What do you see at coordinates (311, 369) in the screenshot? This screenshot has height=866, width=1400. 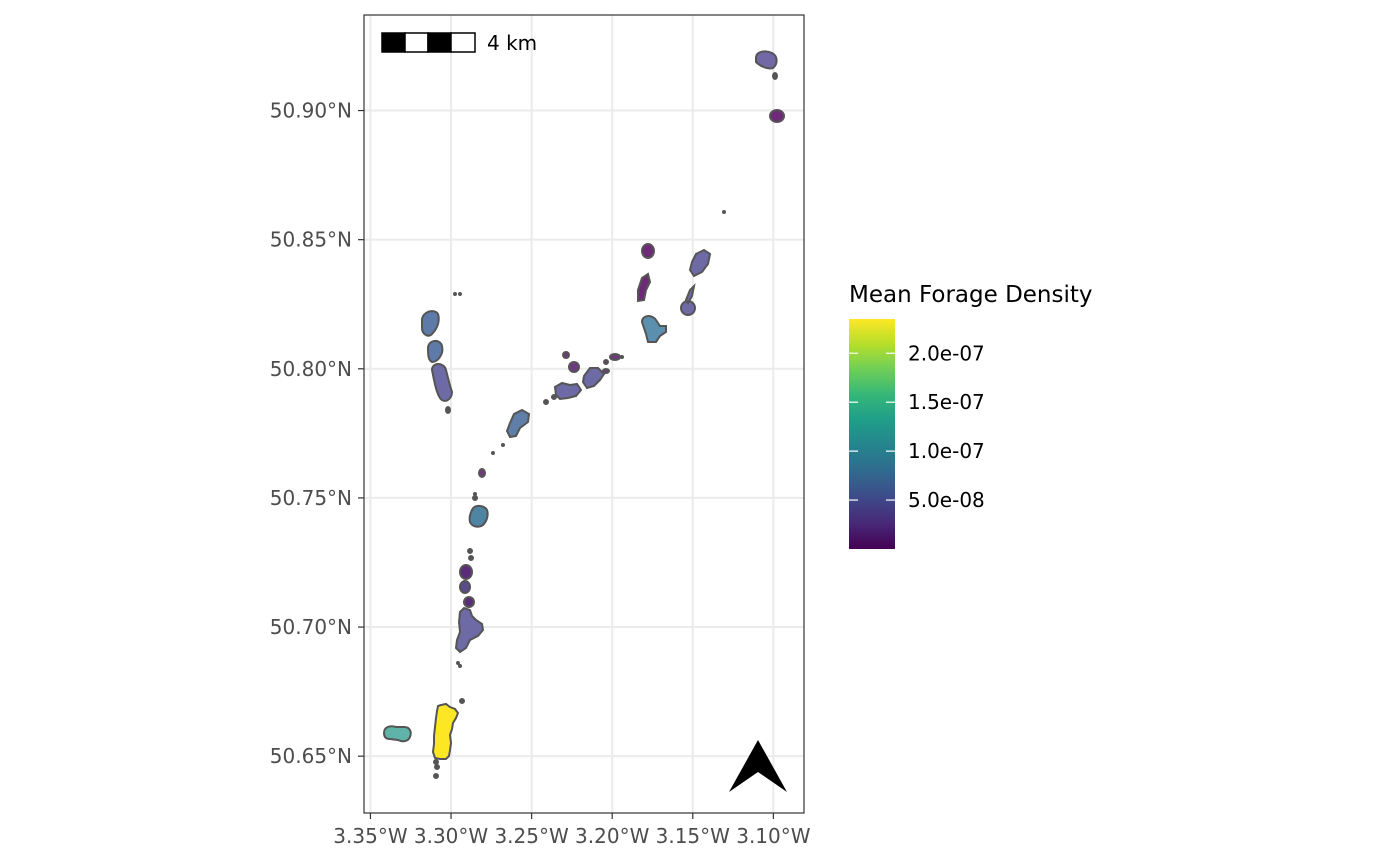 I see `y-tick-label: 50.80°N` at bounding box center [311, 369].